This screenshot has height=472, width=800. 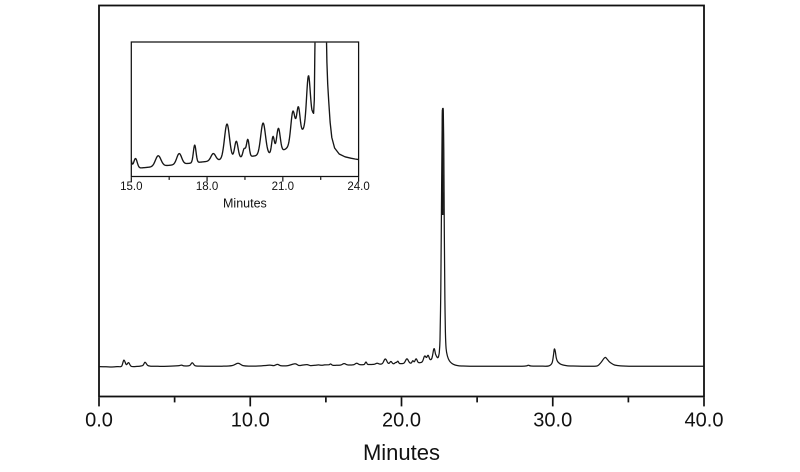 I want to click on svg-text: 30.0, so click(x=552, y=421).